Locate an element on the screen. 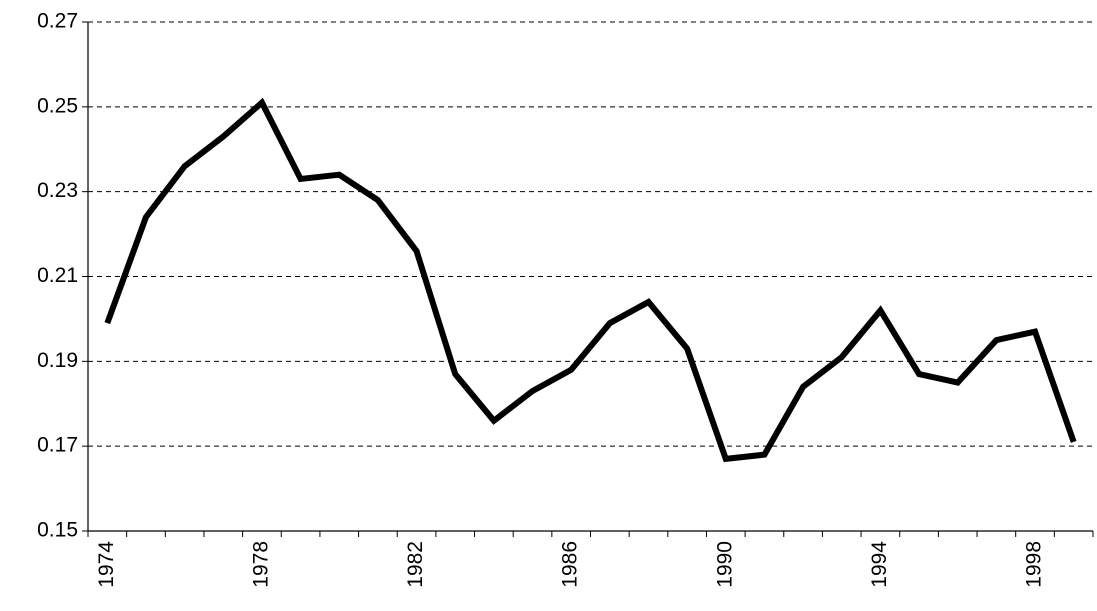  x-tick-label: 1998 is located at coordinates (1034, 564).